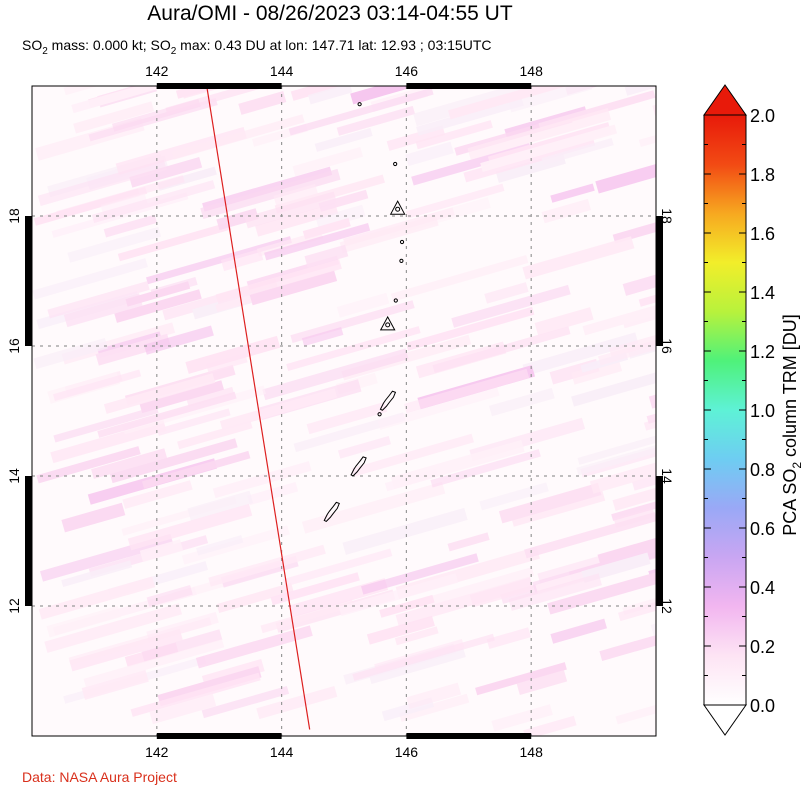 This screenshot has height=800, width=807. Describe the element at coordinates (45, 51) in the screenshot. I see `subtitle-so2-sub: 2` at that location.